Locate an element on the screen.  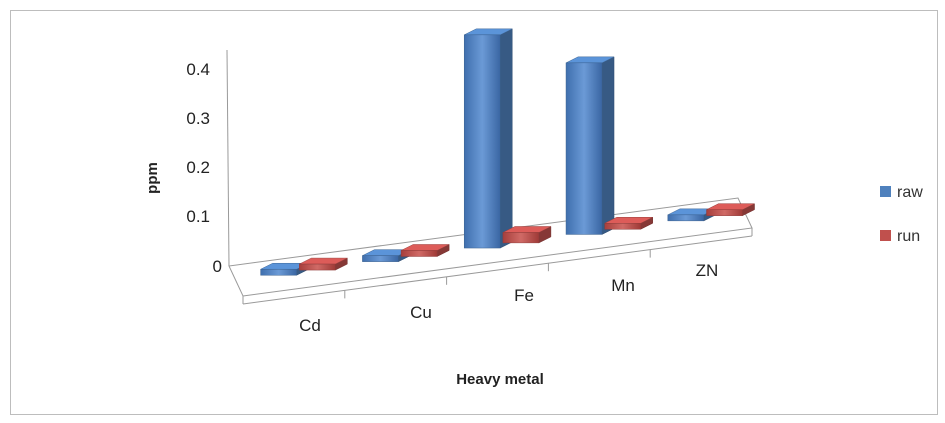
x-tick-label: Fe is located at coordinates (524, 295).